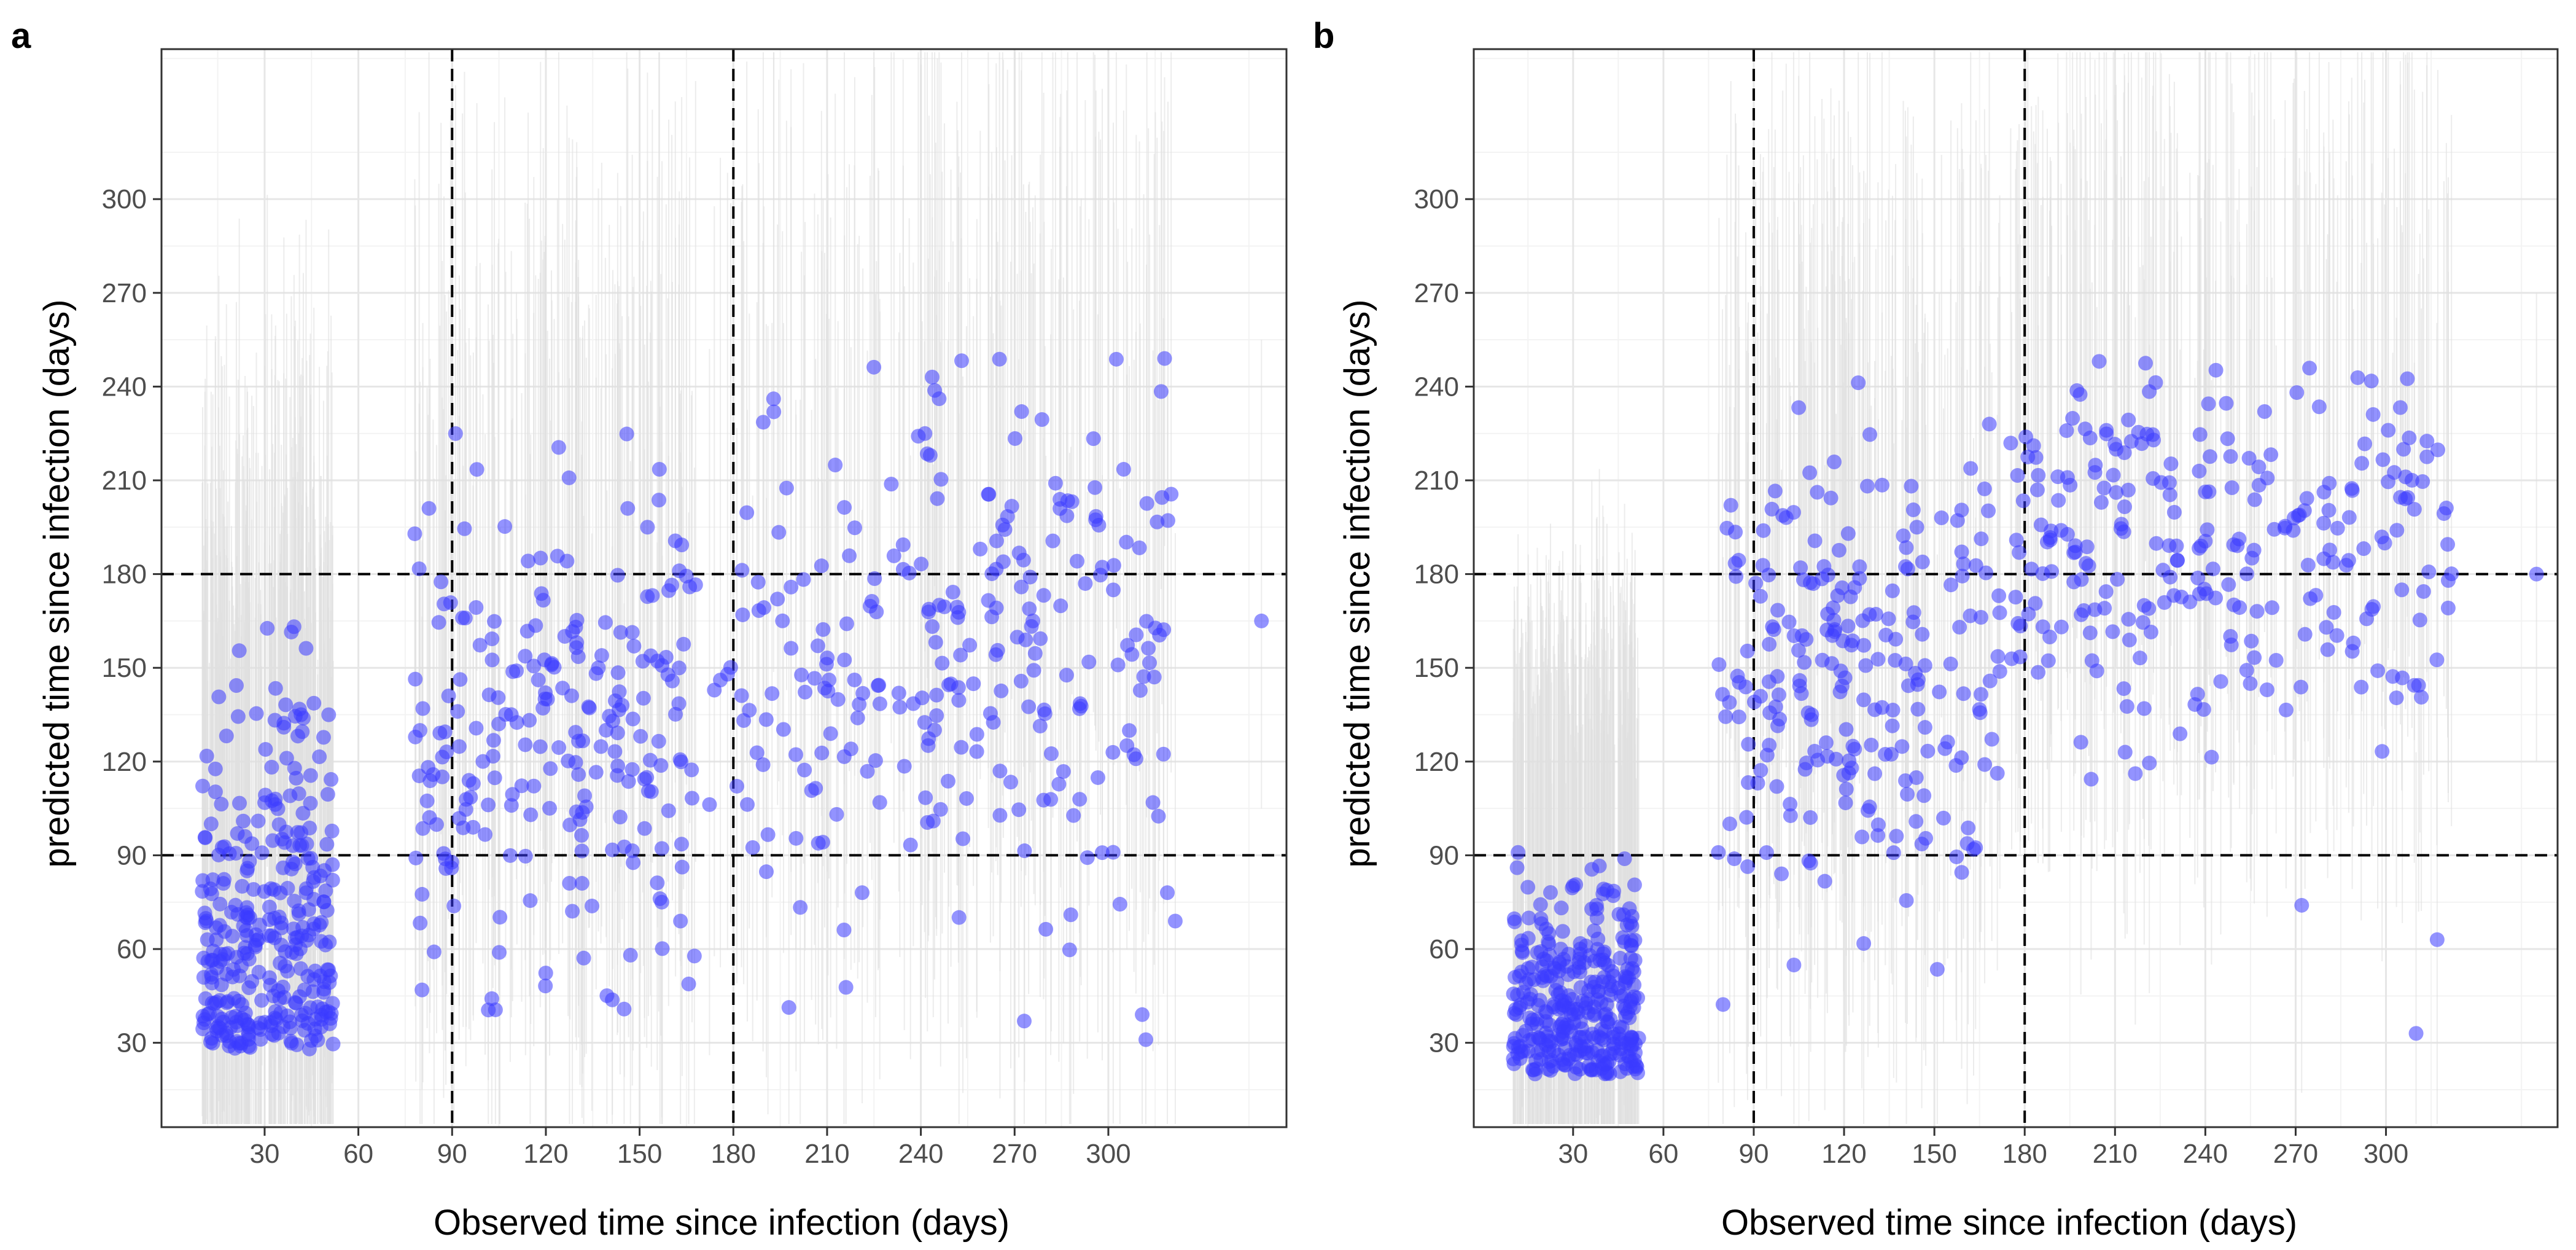 The image size is (2576, 1250). What do you see at coordinates (1436, 293) in the screenshot?
I see `panel-b-y-tick-label: 270` at bounding box center [1436, 293].